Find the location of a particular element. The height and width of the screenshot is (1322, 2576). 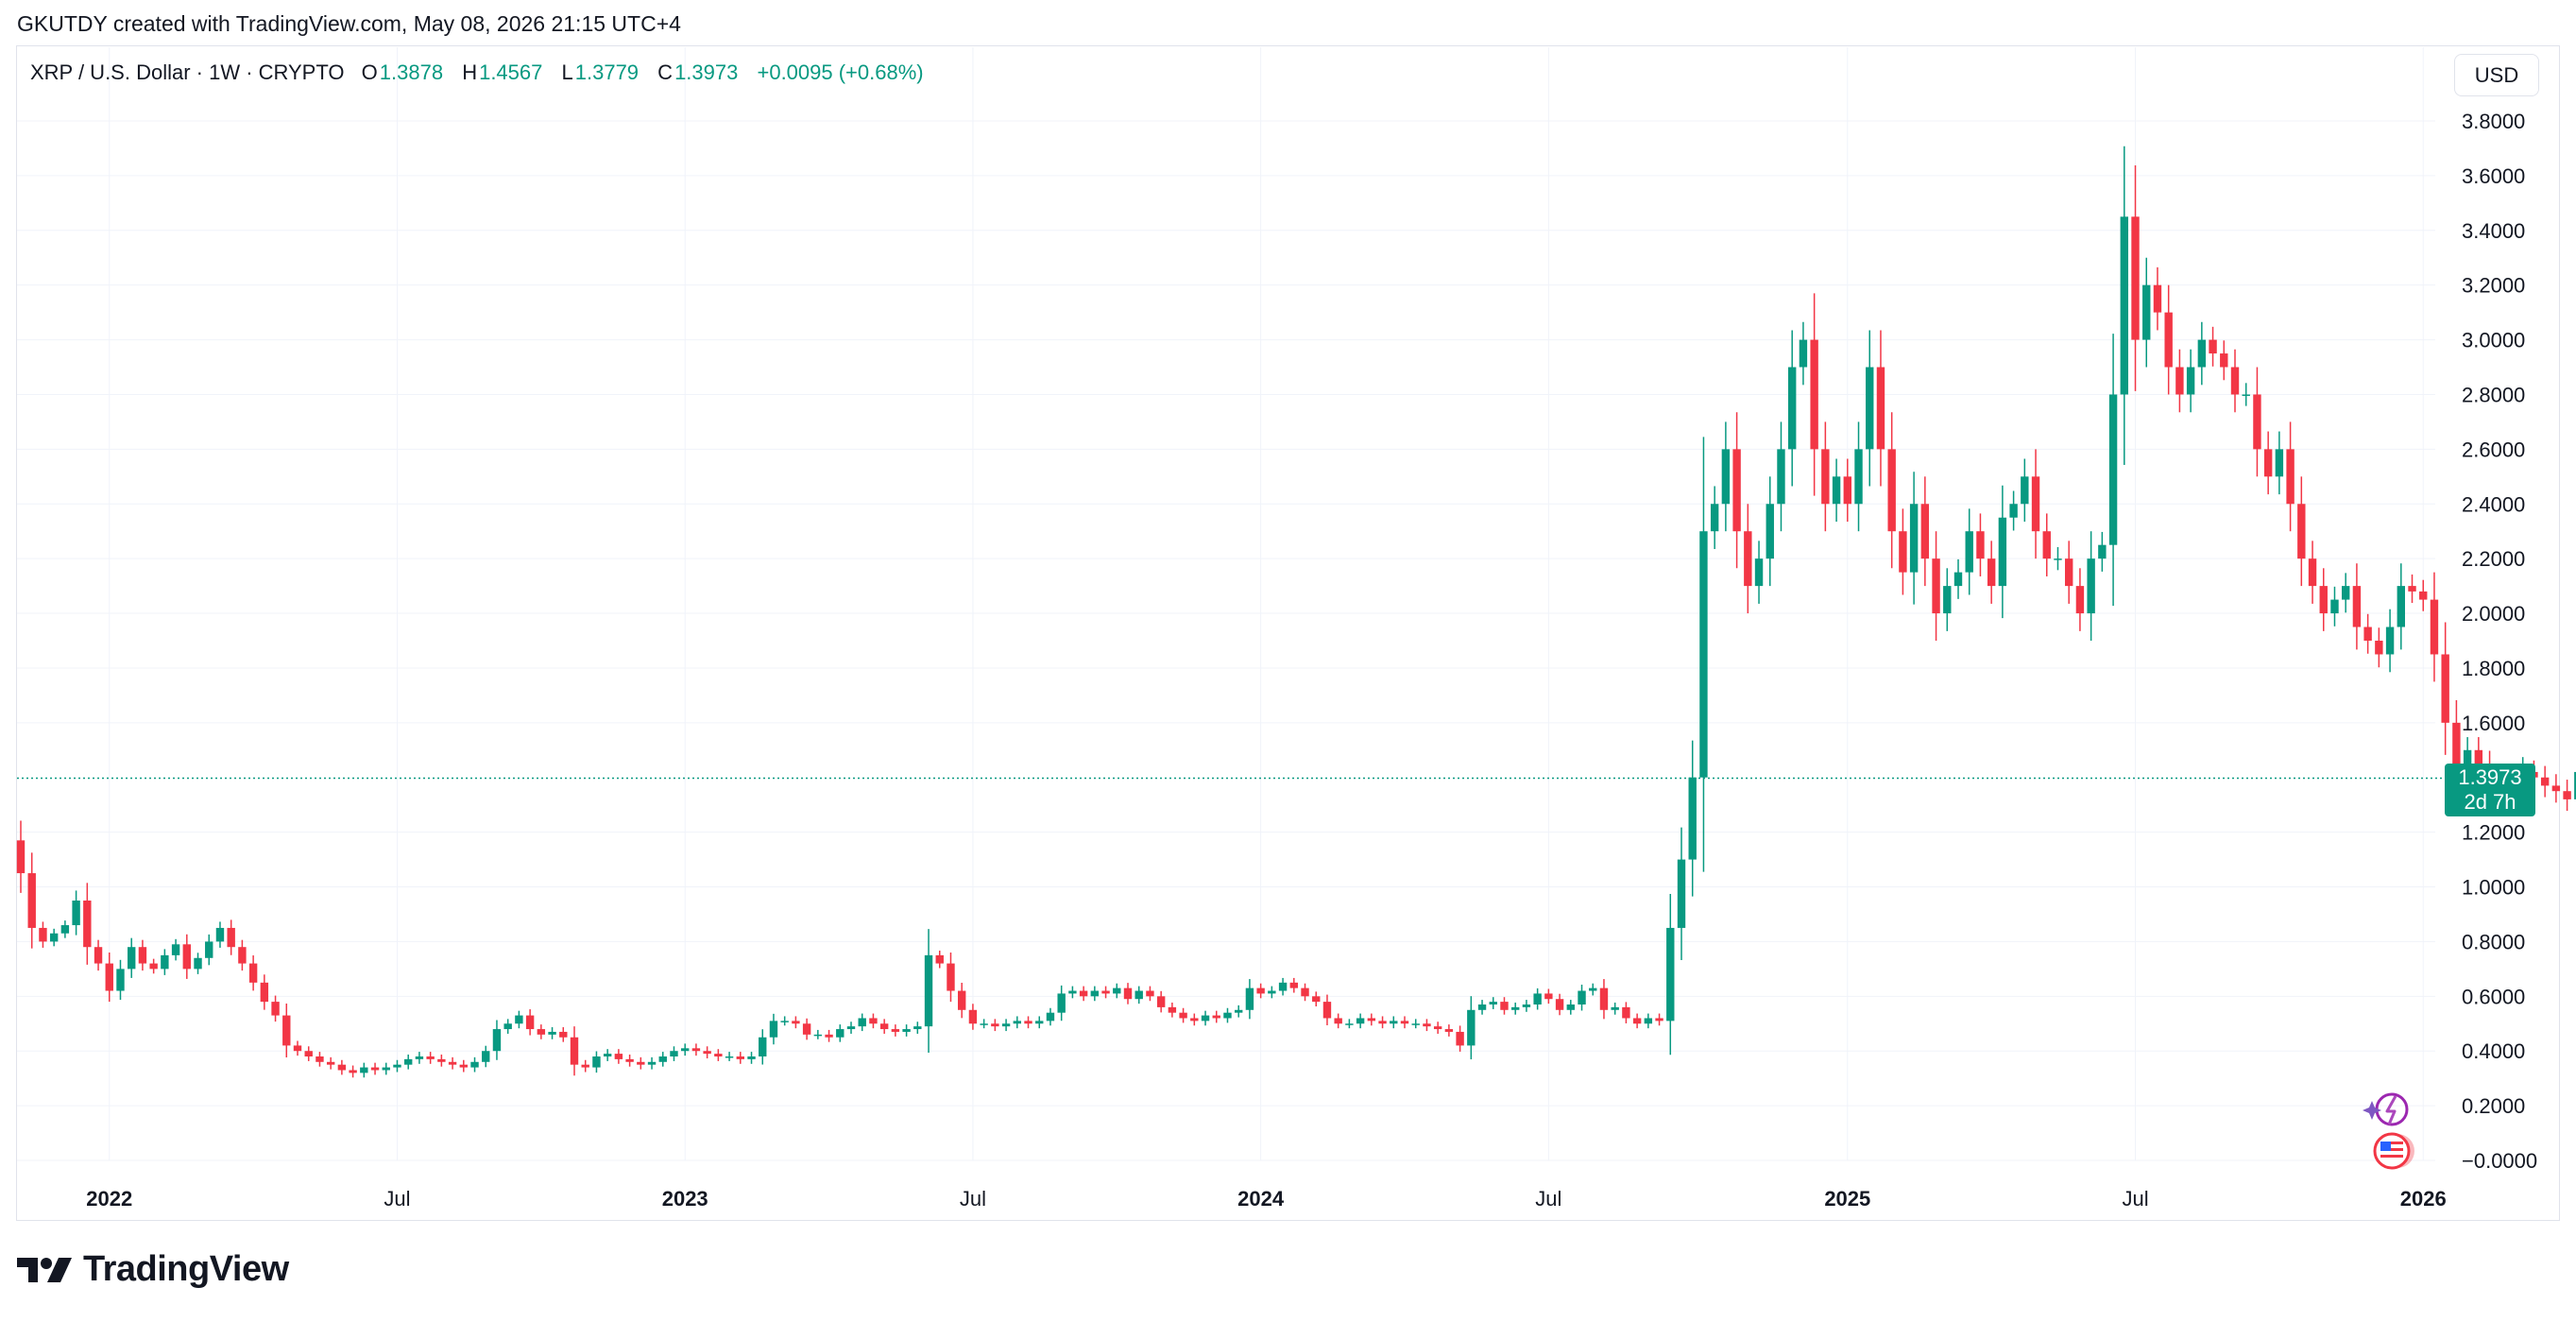

us-flag-icon is located at coordinates (2395, 1151).